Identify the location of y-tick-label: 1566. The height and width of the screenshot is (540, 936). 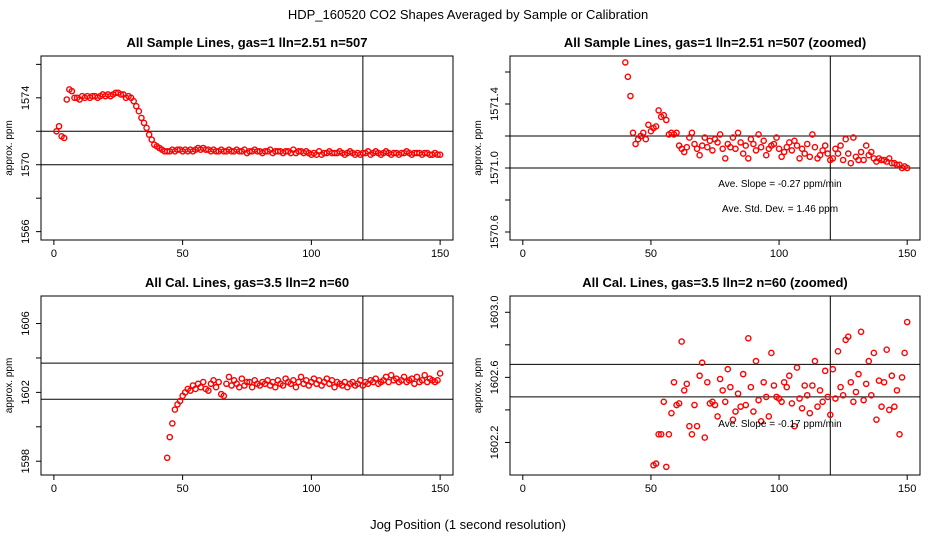
(26, 231).